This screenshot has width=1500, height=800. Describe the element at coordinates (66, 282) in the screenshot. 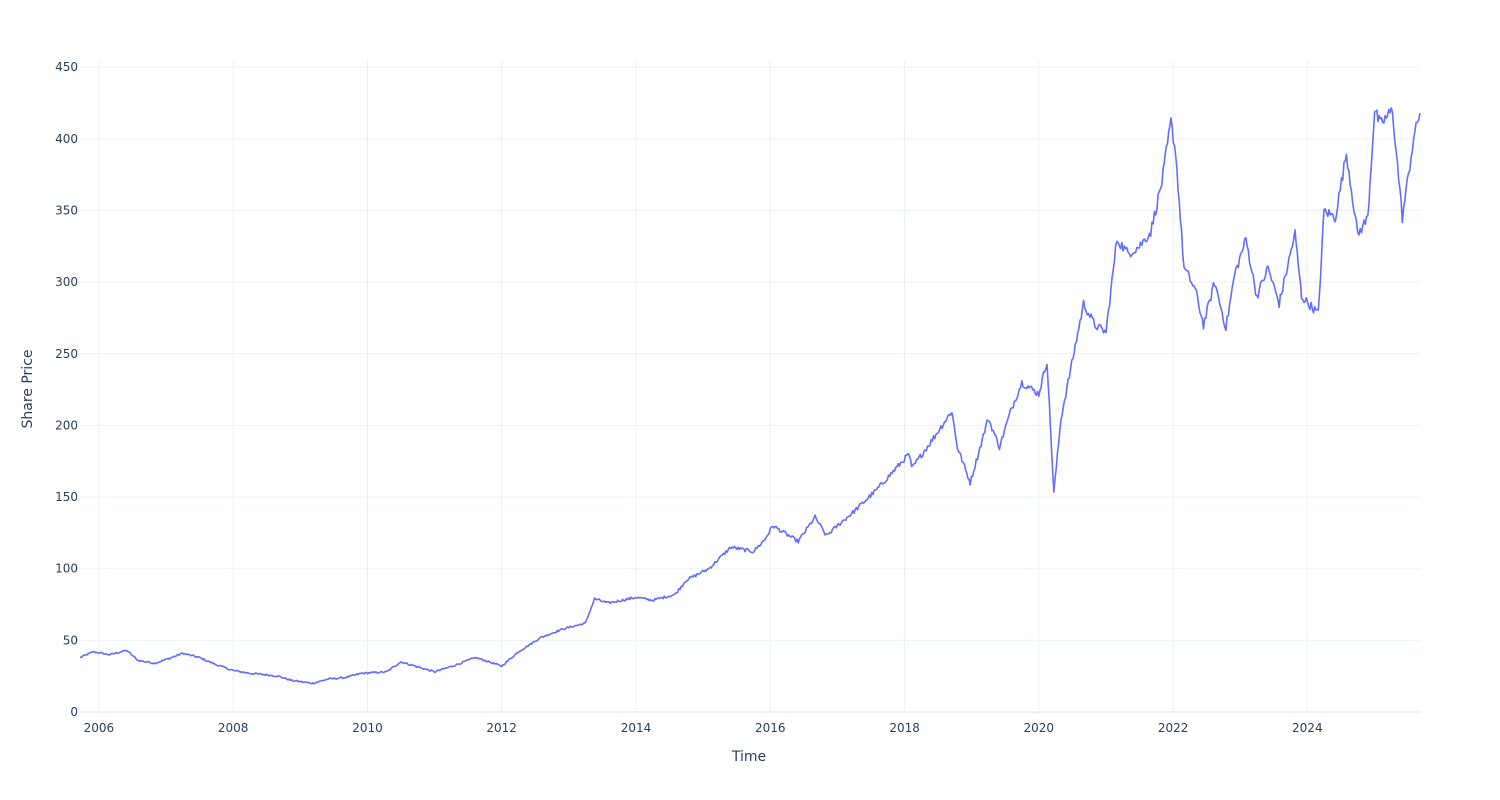

I see `y-tick-label: 300` at that location.